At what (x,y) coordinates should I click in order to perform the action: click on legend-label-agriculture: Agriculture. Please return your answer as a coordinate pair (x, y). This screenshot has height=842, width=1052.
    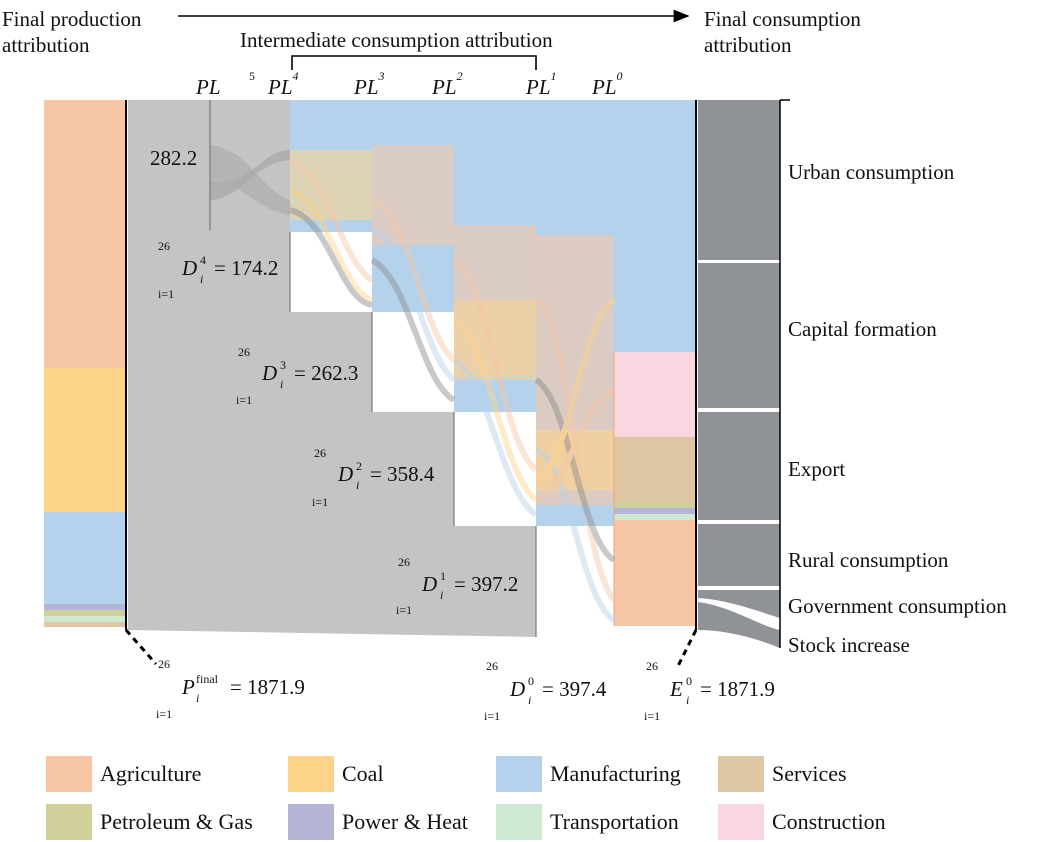
    Looking at the image, I should click on (151, 773).